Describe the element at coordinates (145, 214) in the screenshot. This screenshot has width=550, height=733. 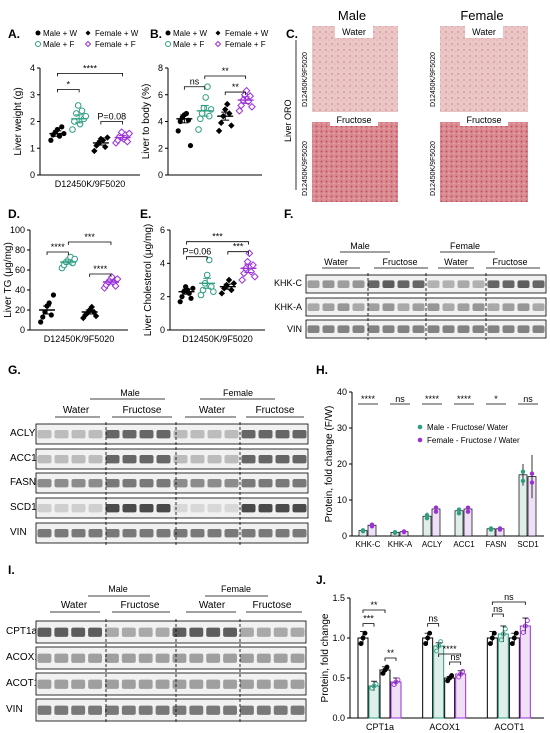
I see `panel-label-e: E.` at that location.